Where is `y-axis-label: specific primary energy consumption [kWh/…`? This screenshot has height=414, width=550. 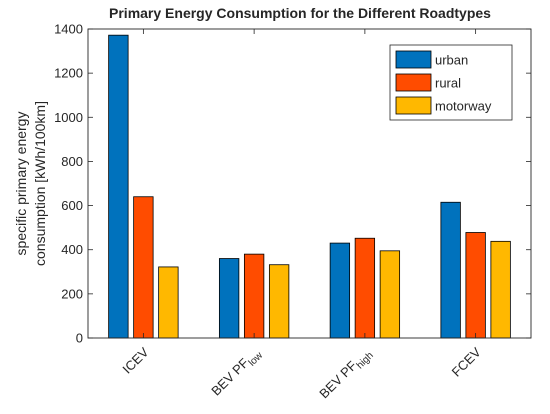 y-axis-label: specific primary energy consumption [kWh/… is located at coordinates (30, 183).